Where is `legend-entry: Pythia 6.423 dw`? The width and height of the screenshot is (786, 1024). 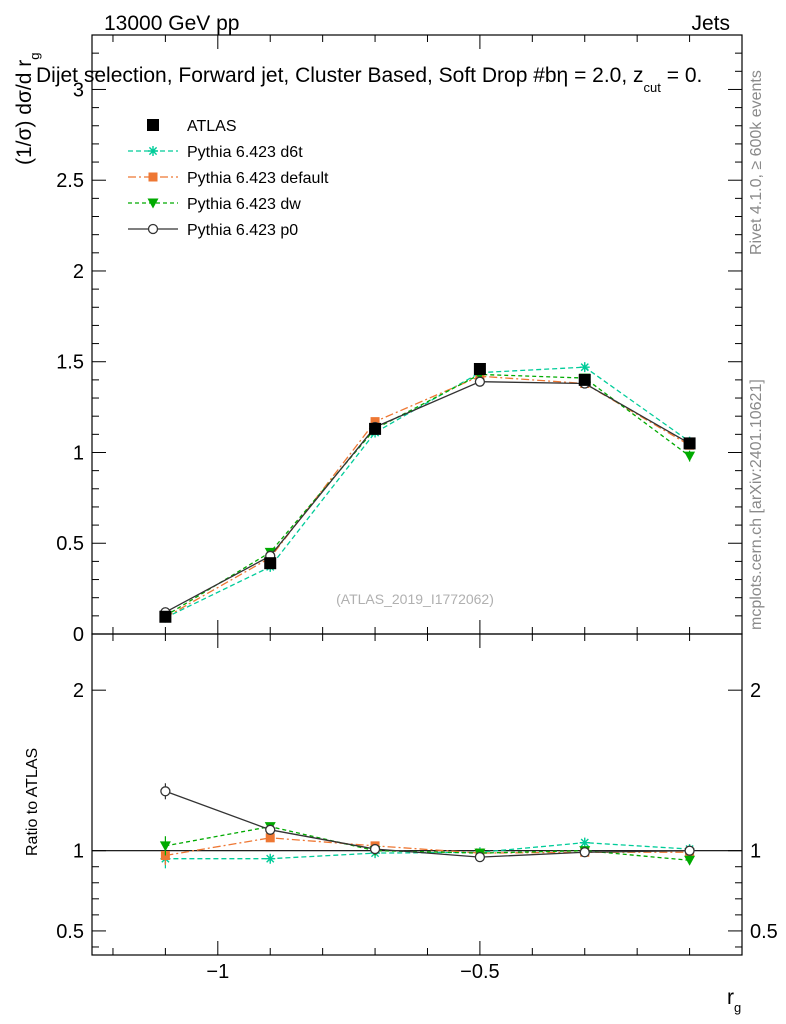
legend-entry: Pythia 6.423 dw is located at coordinates (214, 204).